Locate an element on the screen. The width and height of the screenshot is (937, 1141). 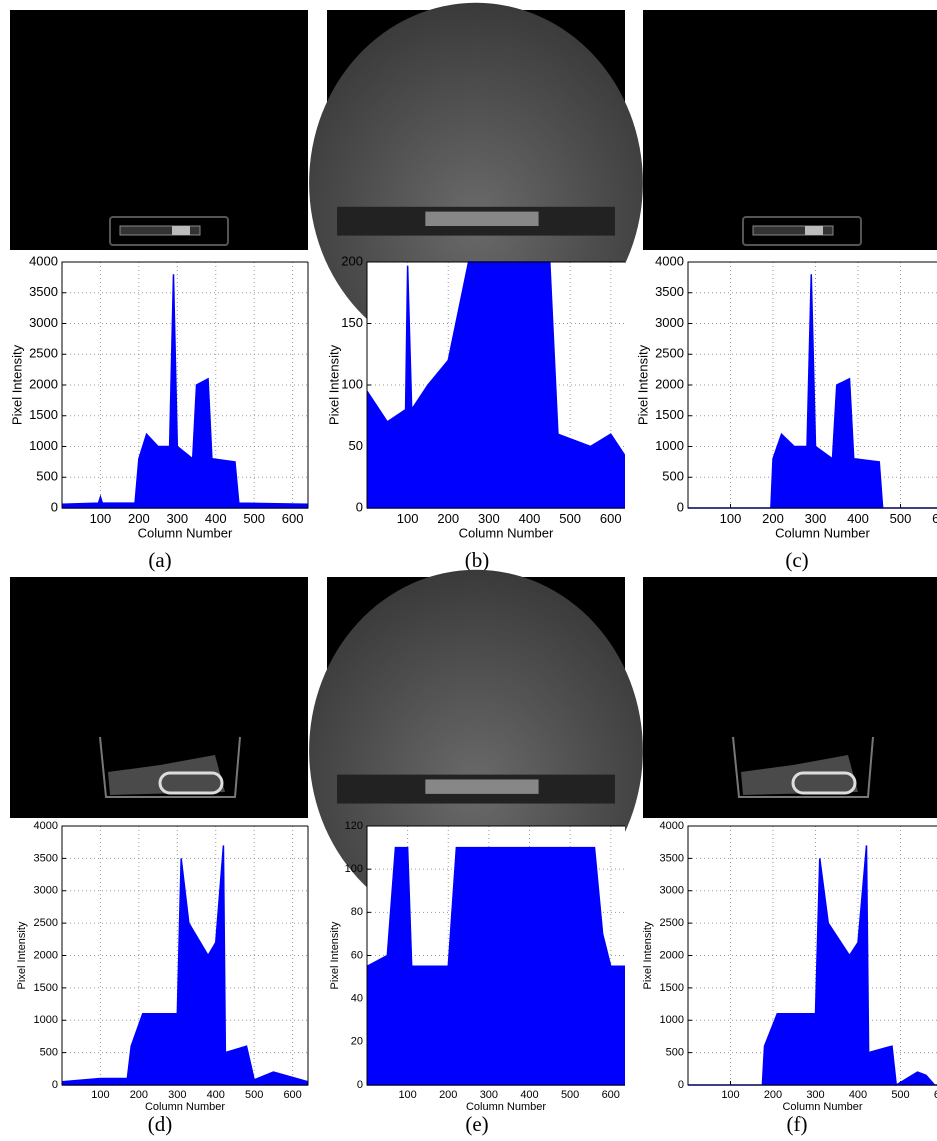
caption: (e) is located at coordinates (476, 1124).